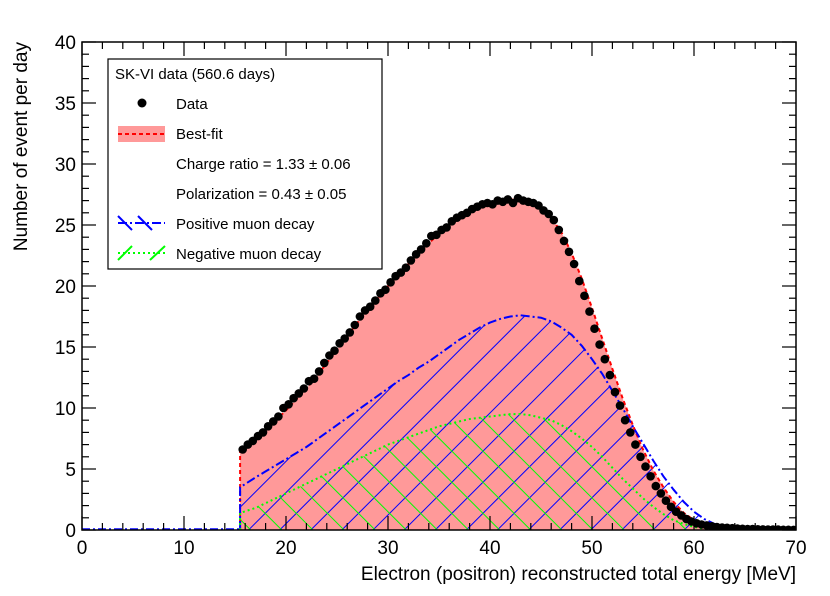 The width and height of the screenshot is (830, 596). What do you see at coordinates (65, 43) in the screenshot?
I see `y-tick-label: 40` at bounding box center [65, 43].